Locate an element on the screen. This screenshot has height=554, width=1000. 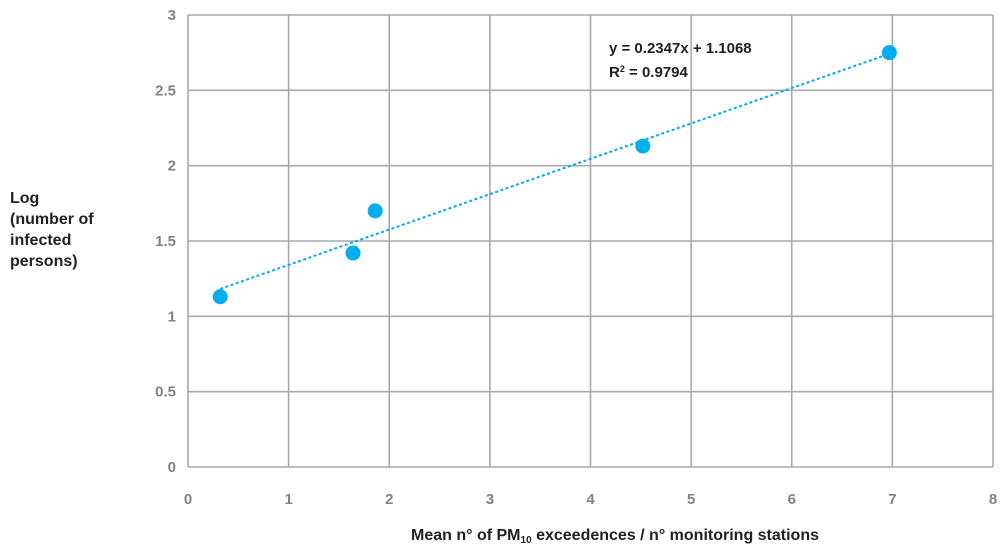
x-axis-label-text-end: exceedences / n° monitoring stations is located at coordinates (675, 535).